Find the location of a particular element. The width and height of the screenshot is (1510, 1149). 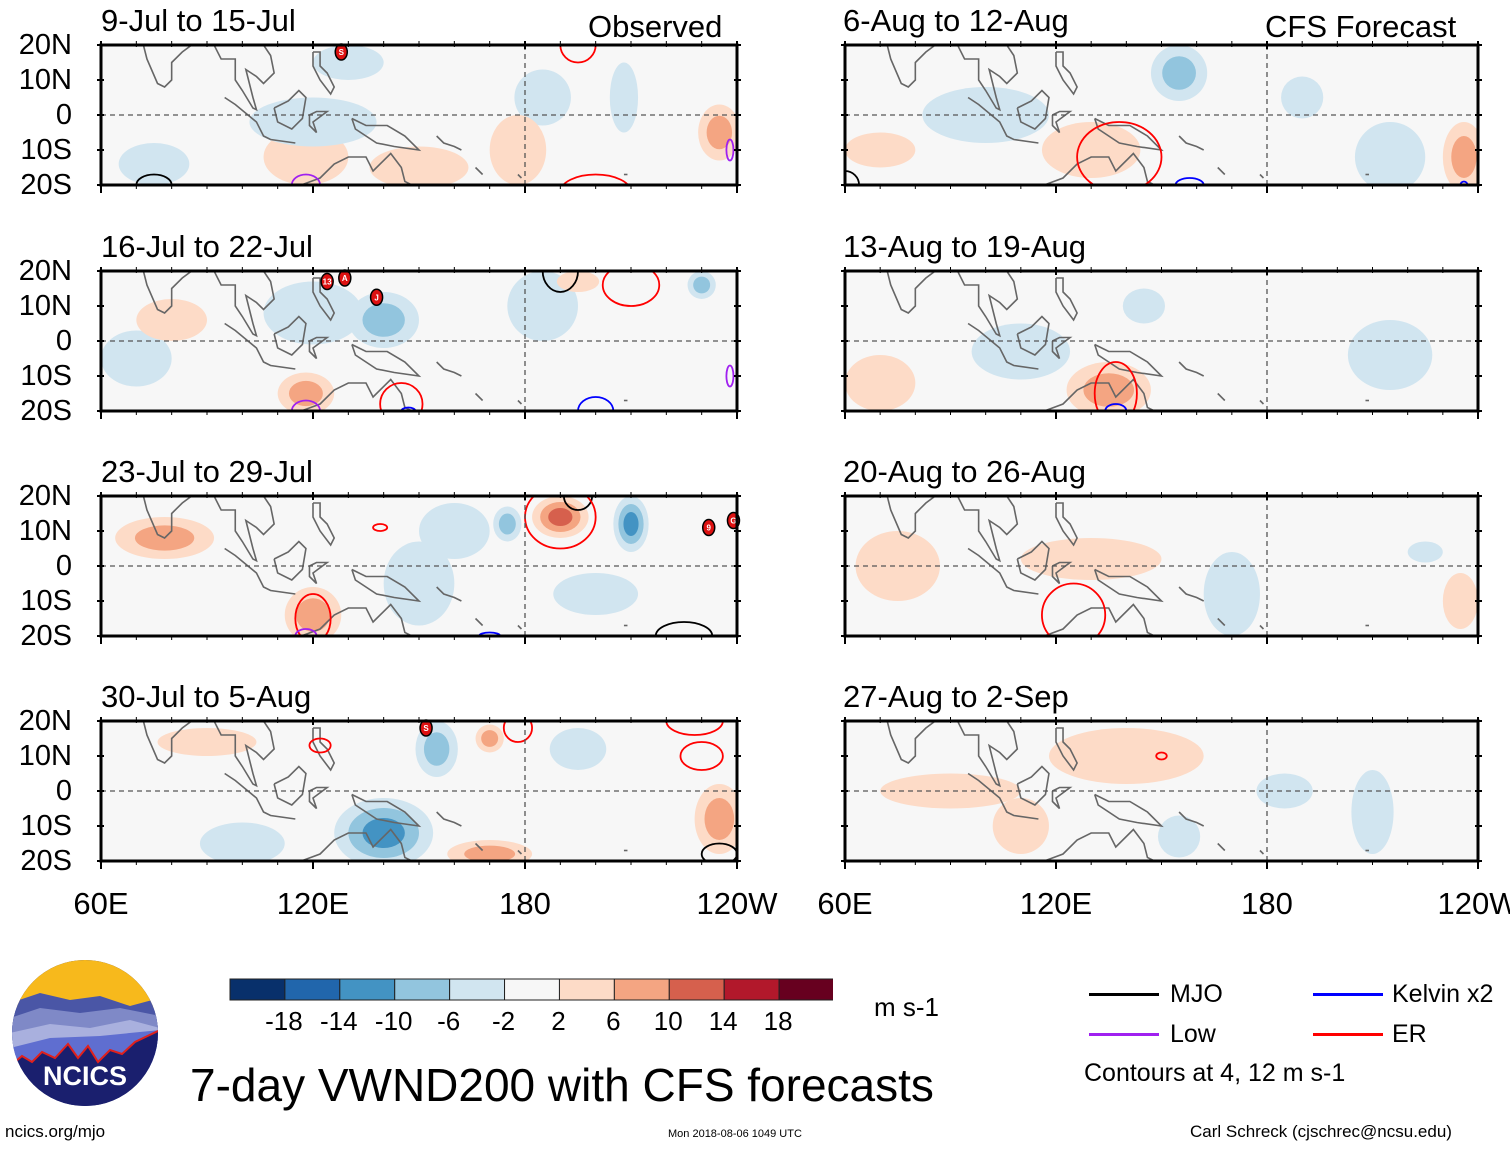

colorbar is located at coordinates (531, 989).